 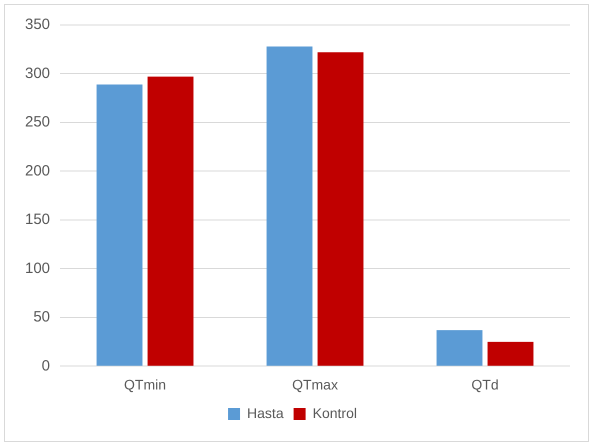 I want to click on y-tick-label: 350, so click(x=37, y=25).